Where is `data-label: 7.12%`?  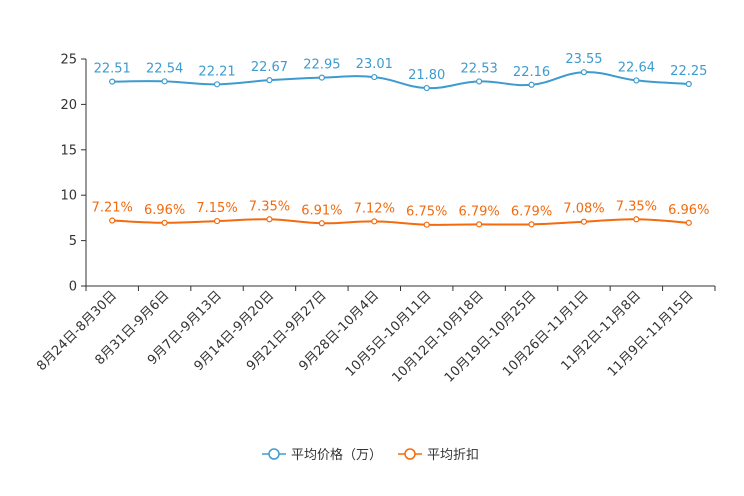
data-label: 7.12% is located at coordinates (374, 208).